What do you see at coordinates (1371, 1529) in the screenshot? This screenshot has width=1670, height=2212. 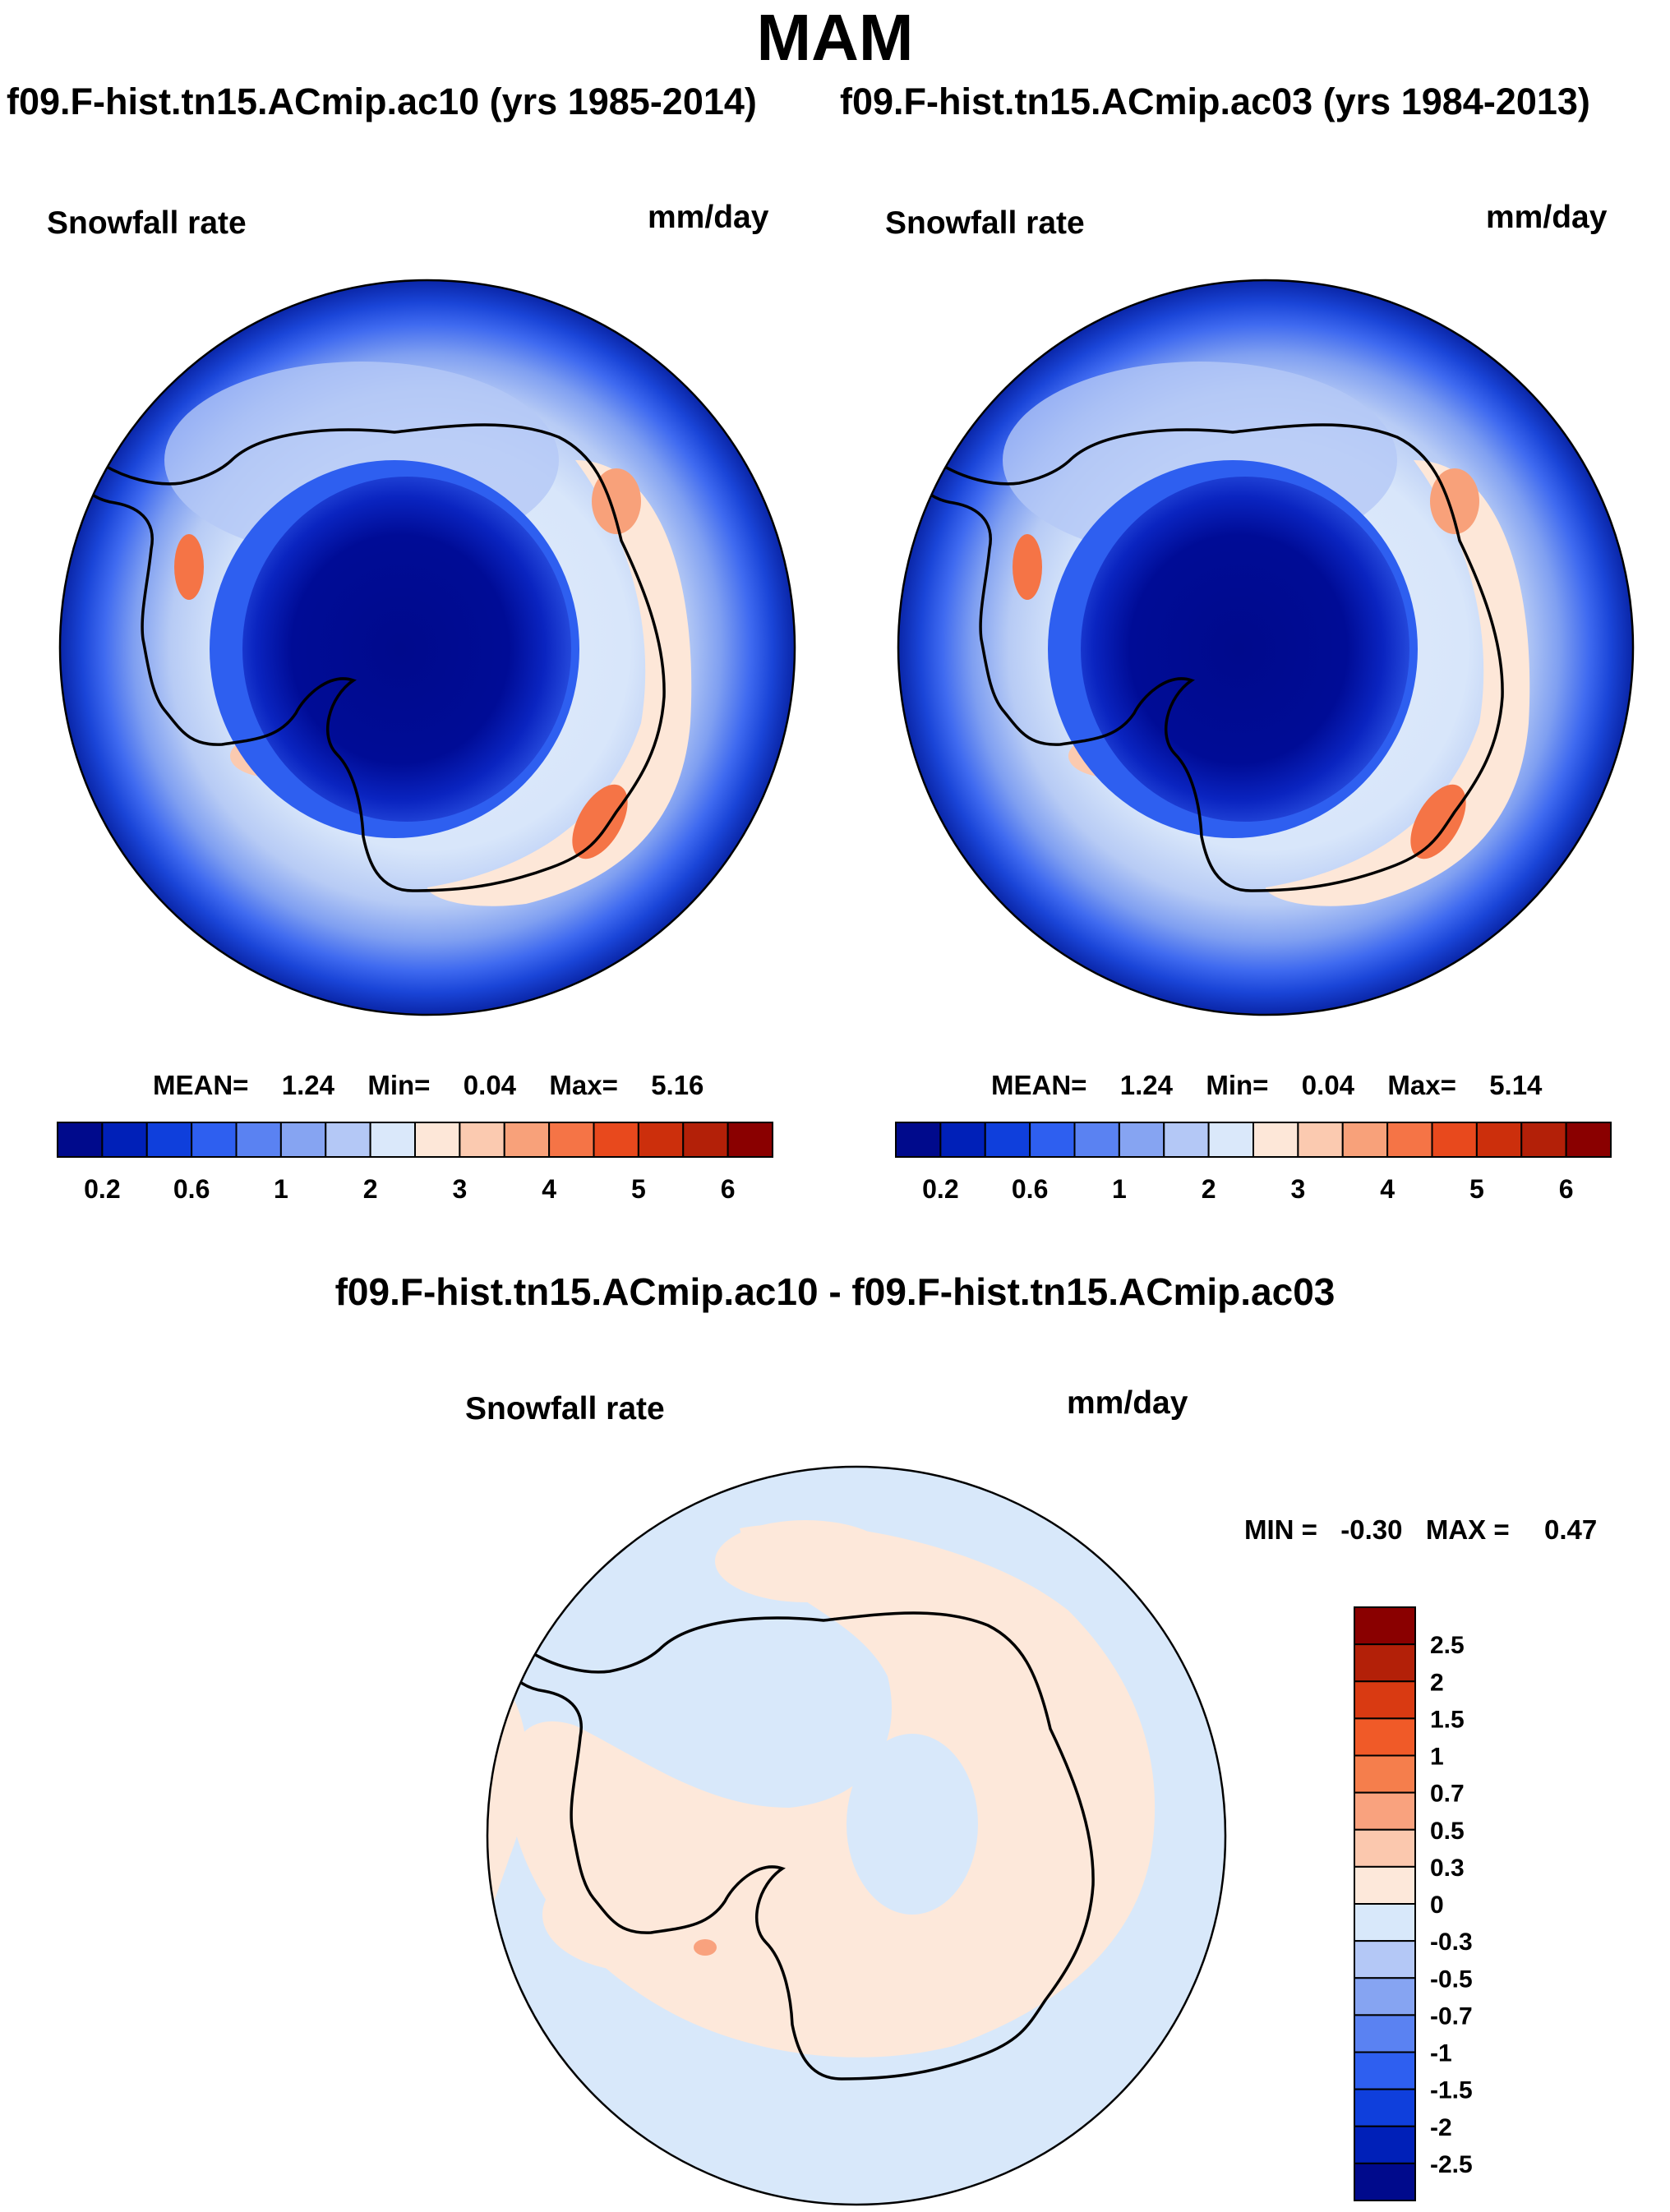 I see `panel3-min-value: -0.30` at bounding box center [1371, 1529].